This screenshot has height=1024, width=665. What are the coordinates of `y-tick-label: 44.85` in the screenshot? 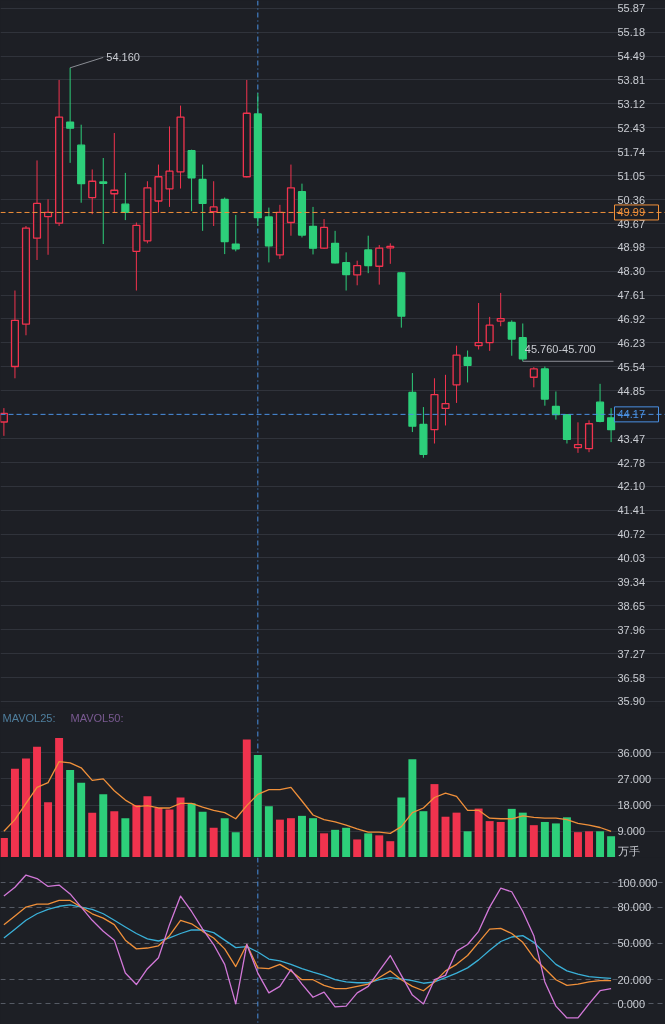 It's located at (631, 390).